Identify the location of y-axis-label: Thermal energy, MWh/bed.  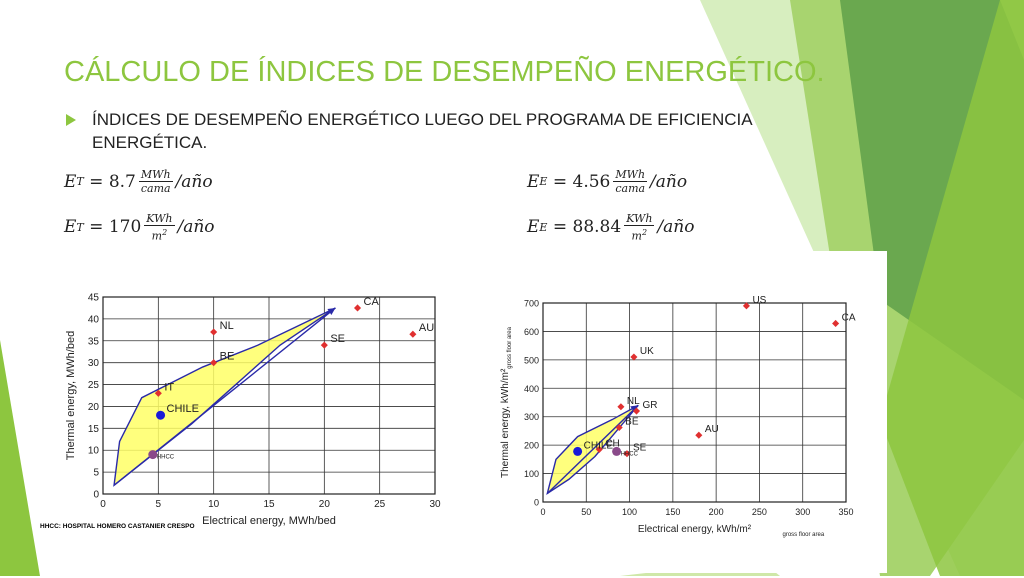
(71, 395).